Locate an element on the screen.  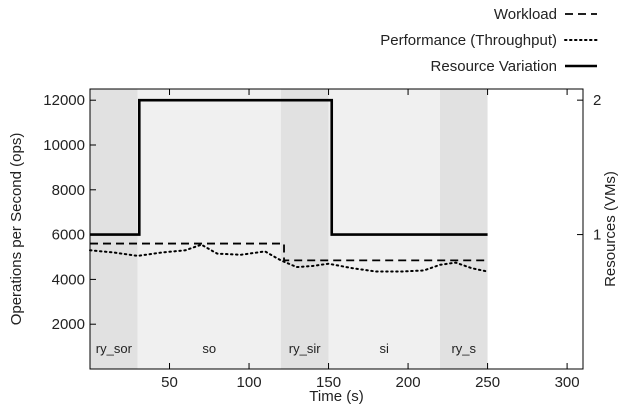
x-tick-label: 250 is located at coordinates (487, 382).